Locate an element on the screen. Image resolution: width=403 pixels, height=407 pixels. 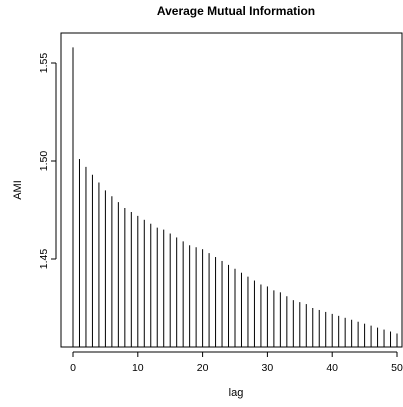
y-axis: 1.45 1.50 1.55 is located at coordinates (47, 161).